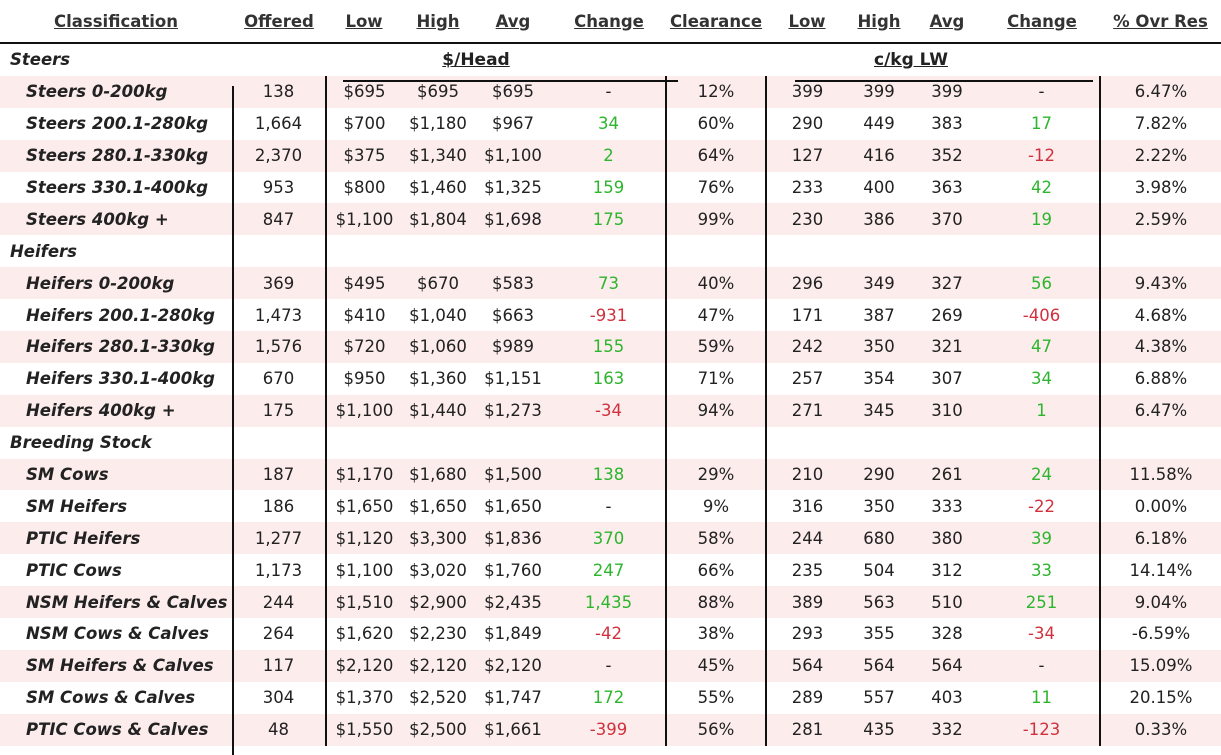  I want to click on col-offered-header: Offered, so click(279, 22).